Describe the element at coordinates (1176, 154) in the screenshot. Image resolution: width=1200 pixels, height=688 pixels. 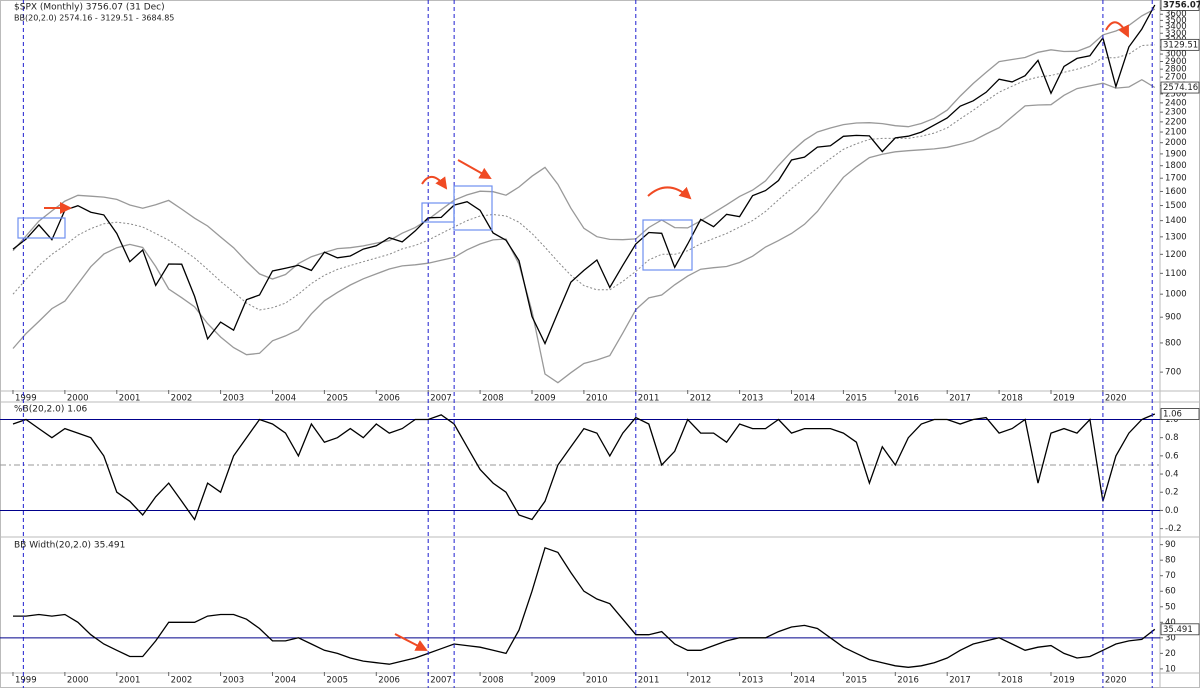
I see `y-tick-label: 1900` at that location.